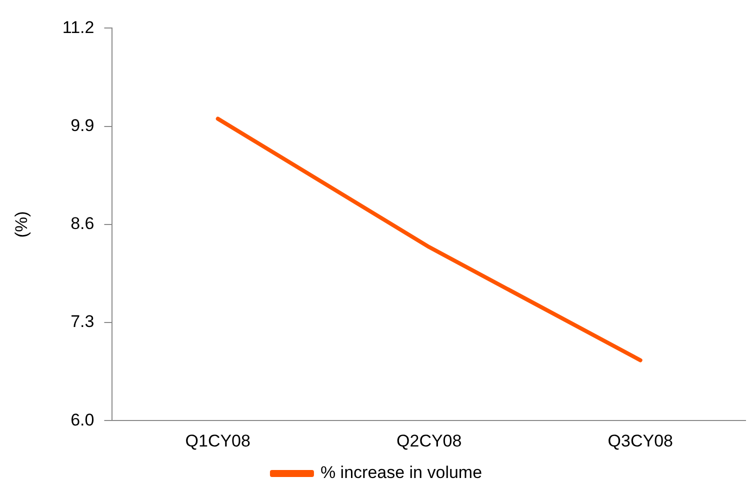 The width and height of the screenshot is (754, 500). I want to click on y-tick-label: 6.0, so click(82, 420).